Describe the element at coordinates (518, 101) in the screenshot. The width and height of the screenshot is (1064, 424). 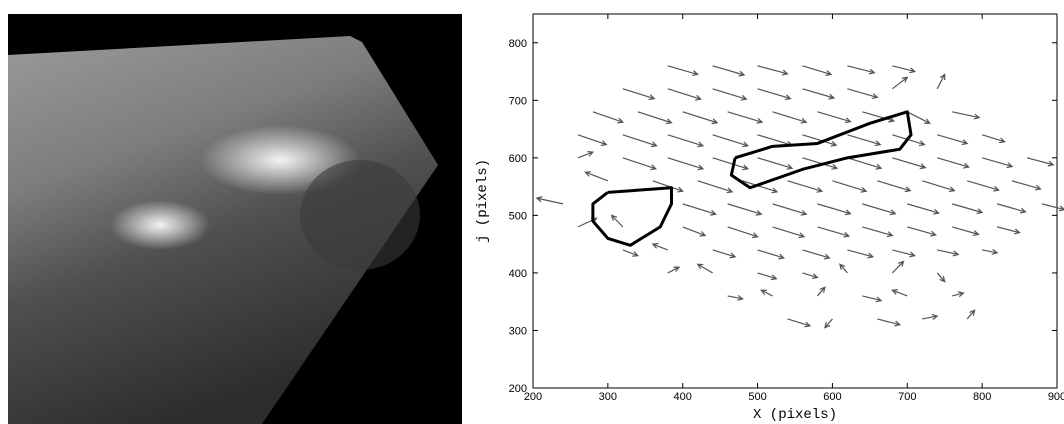
I see `y-tick-label: 700` at that location.